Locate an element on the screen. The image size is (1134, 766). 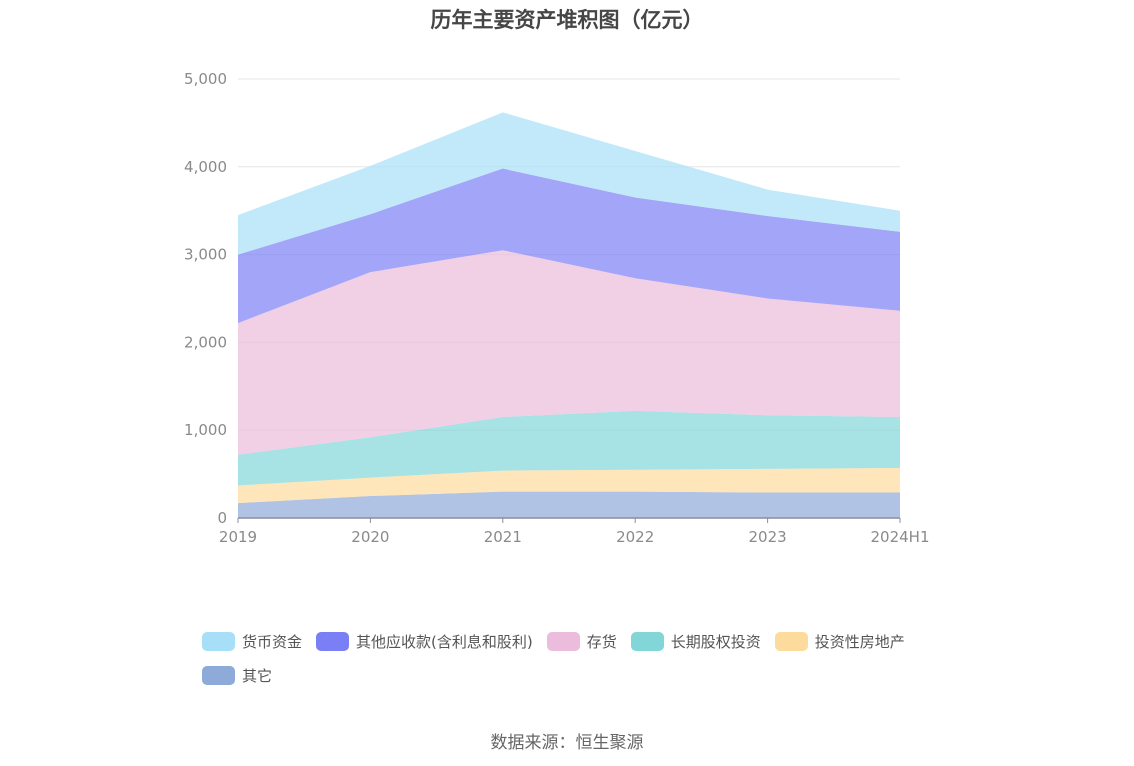
legend-item: 其它 is located at coordinates (237, 675).